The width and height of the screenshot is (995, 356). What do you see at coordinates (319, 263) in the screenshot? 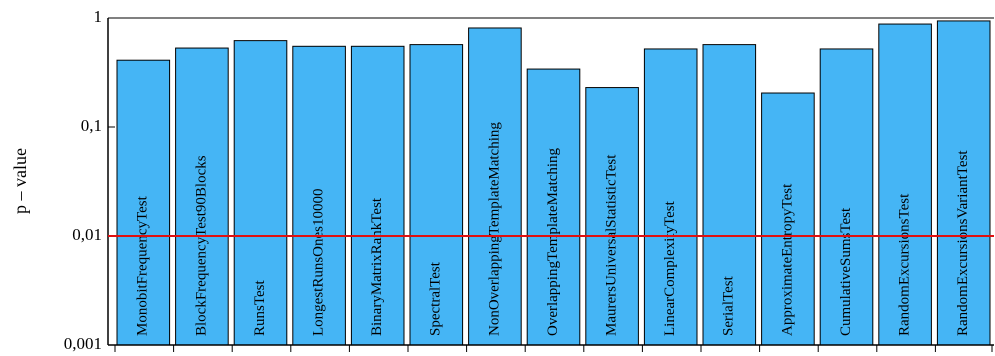
I see `category-label: LongestRunsOnes10000` at bounding box center [319, 263].